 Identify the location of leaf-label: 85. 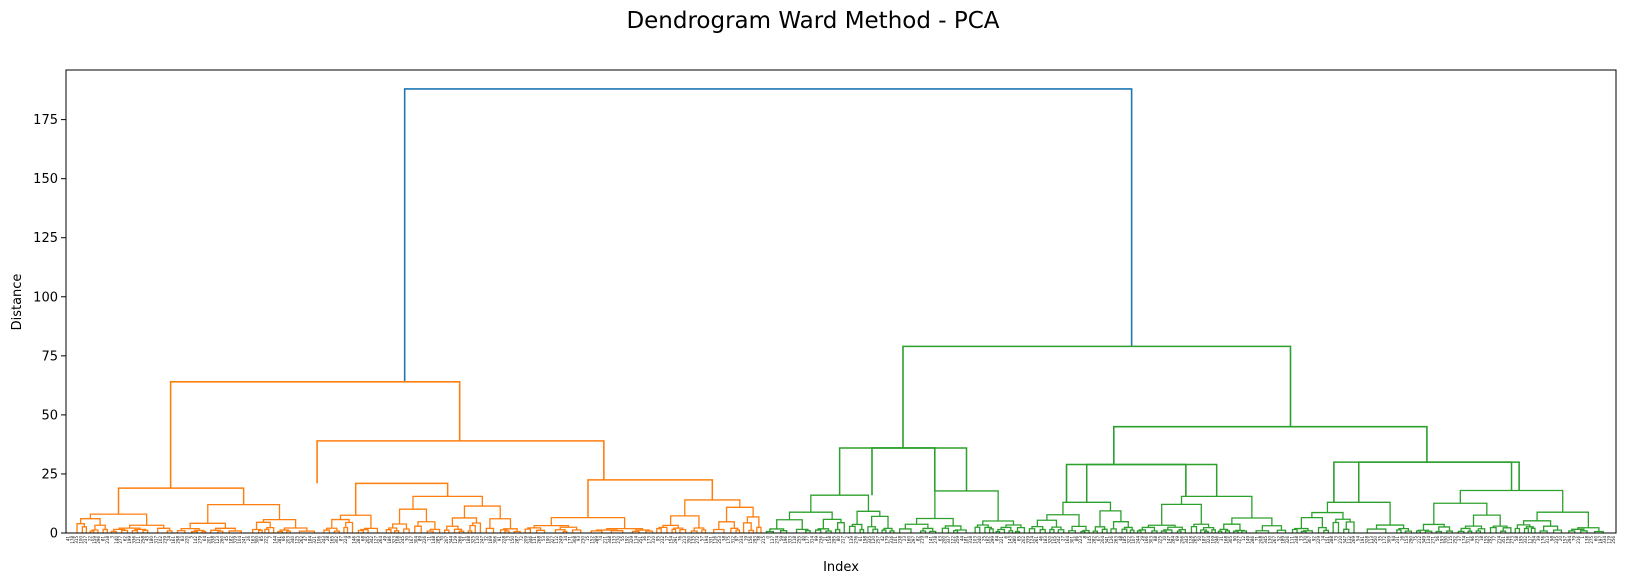
(261, 539).